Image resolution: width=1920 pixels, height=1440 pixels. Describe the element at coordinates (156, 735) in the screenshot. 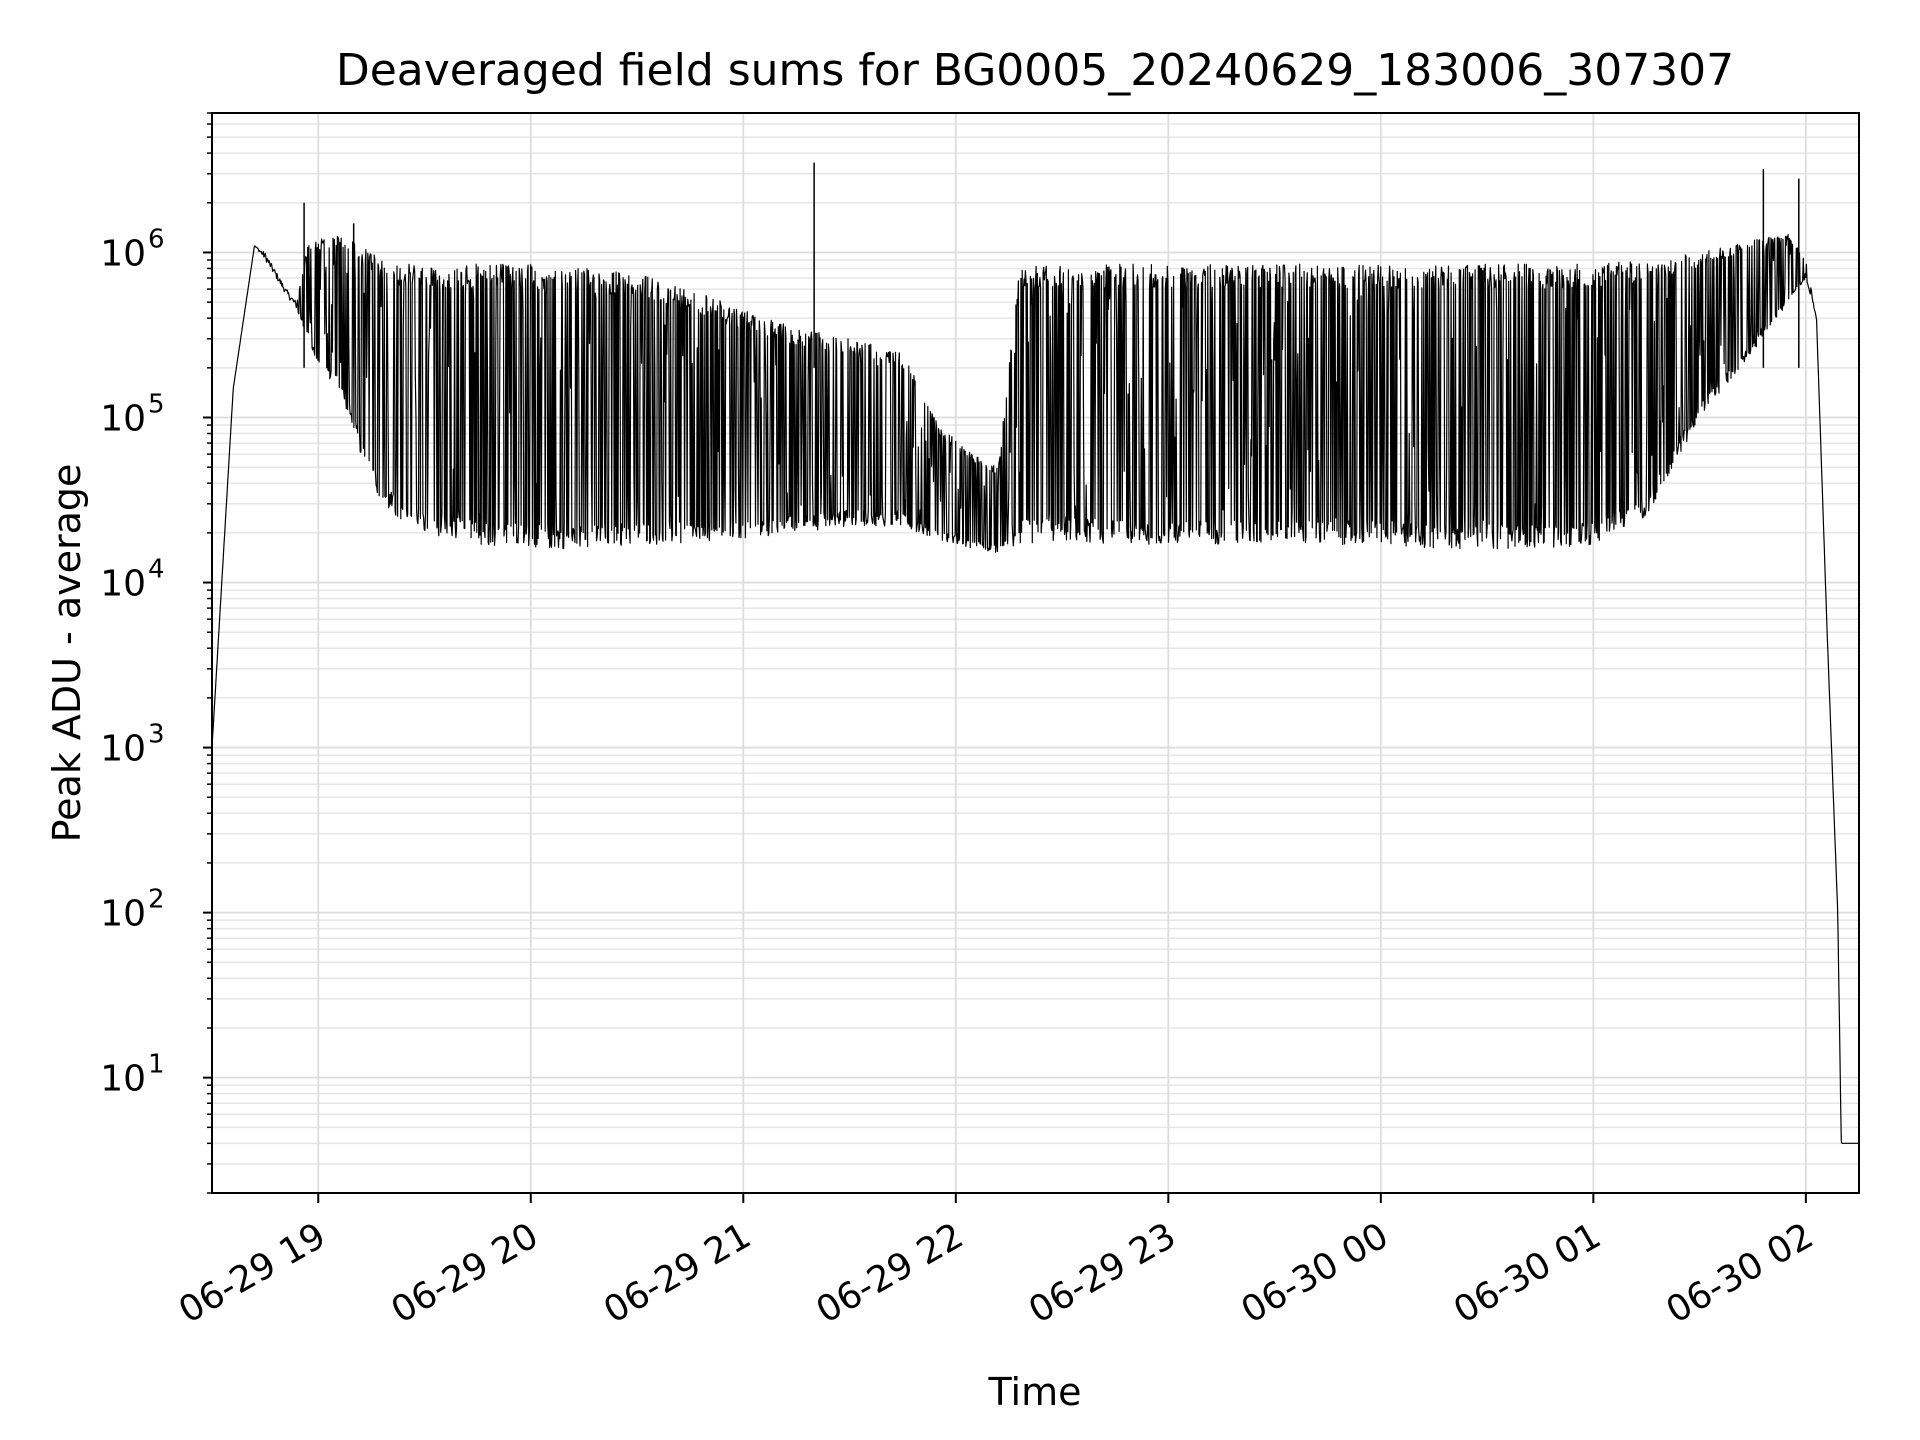

I see `y-tick-label-exponent: 3` at that location.